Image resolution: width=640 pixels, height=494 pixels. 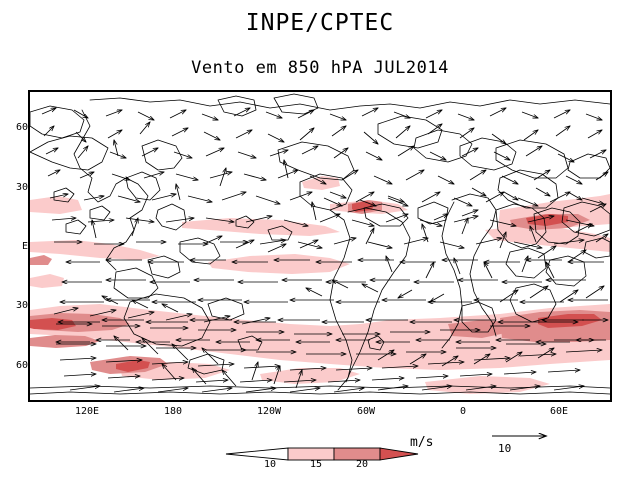 What do you see at coordinates (269, 411) in the screenshot?
I see `xtick-label-120w: 120W` at bounding box center [269, 411].